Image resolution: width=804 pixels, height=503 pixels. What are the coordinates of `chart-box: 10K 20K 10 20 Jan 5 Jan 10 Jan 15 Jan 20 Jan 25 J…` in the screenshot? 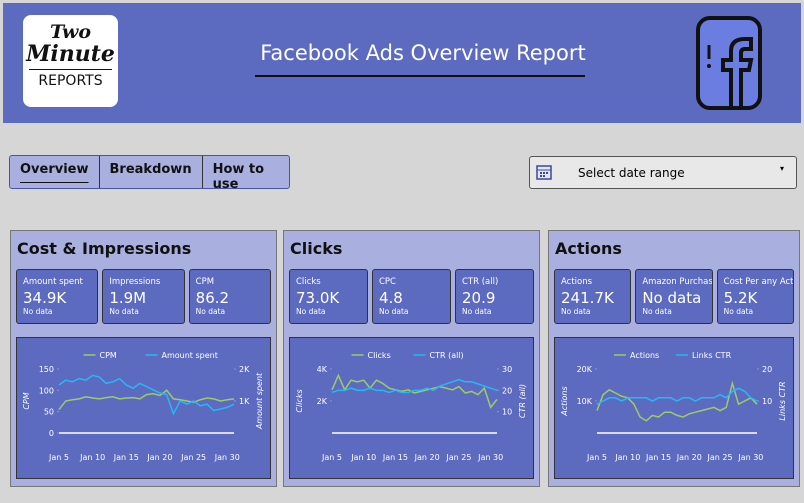 It's located at (674, 408).